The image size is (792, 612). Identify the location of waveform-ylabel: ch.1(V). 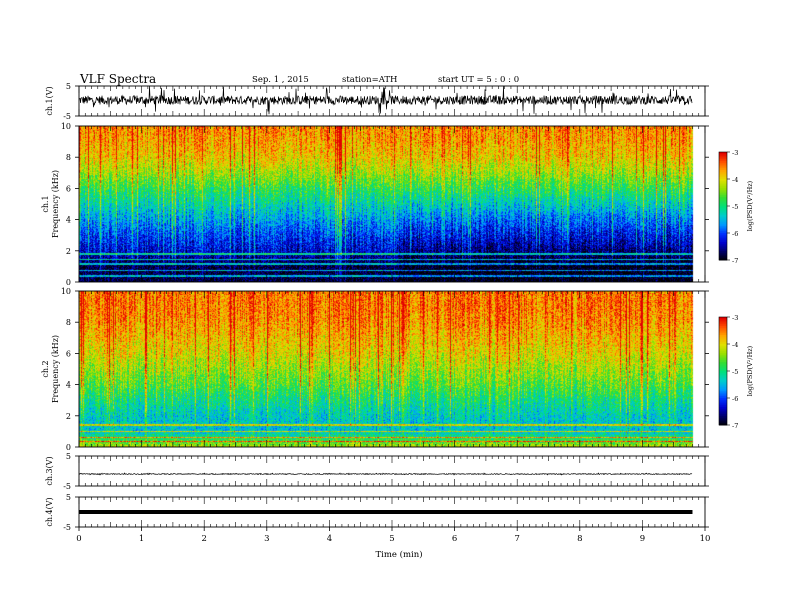
(49, 100).